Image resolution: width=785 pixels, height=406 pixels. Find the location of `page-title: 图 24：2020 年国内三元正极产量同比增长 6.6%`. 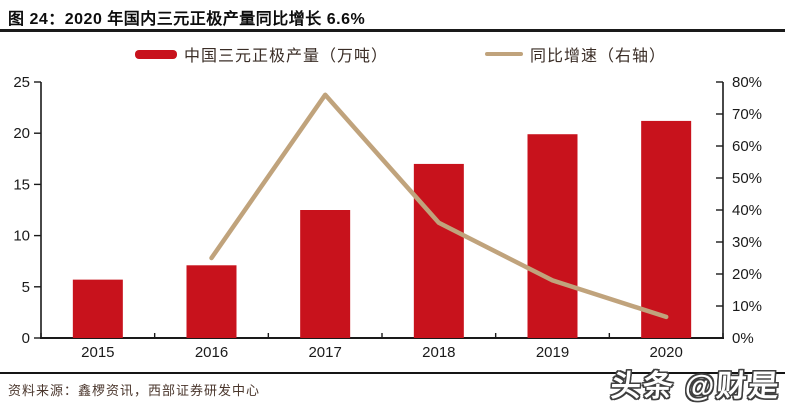

page-title: 图 24：2020 年国内三元正极产量同比增长 6.6% is located at coordinates (187, 19).